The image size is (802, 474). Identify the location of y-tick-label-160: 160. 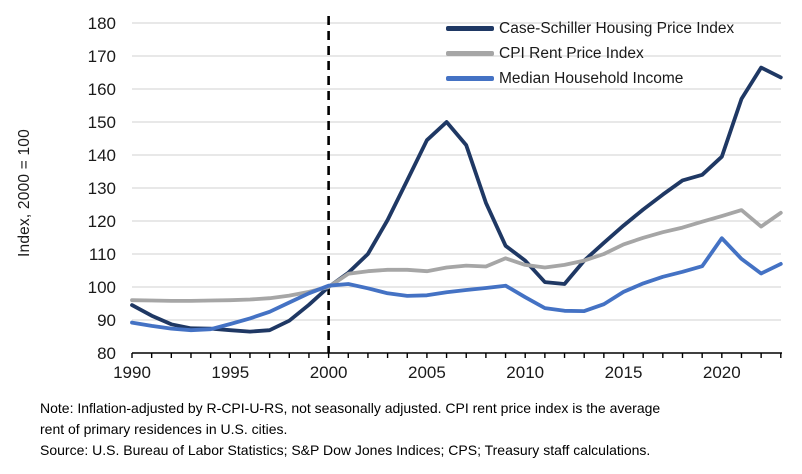
(102, 89).